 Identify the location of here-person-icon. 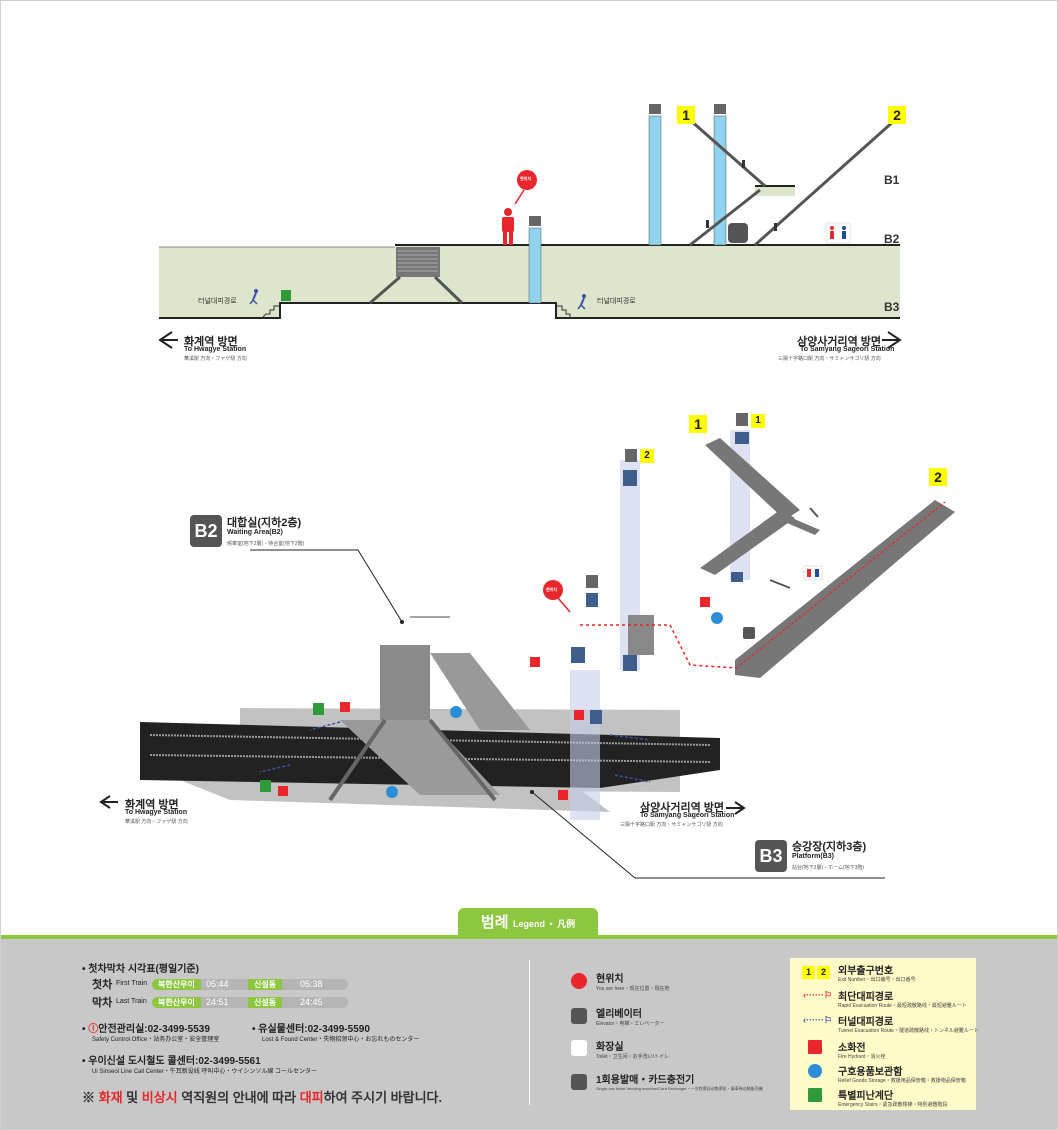
(508, 226).